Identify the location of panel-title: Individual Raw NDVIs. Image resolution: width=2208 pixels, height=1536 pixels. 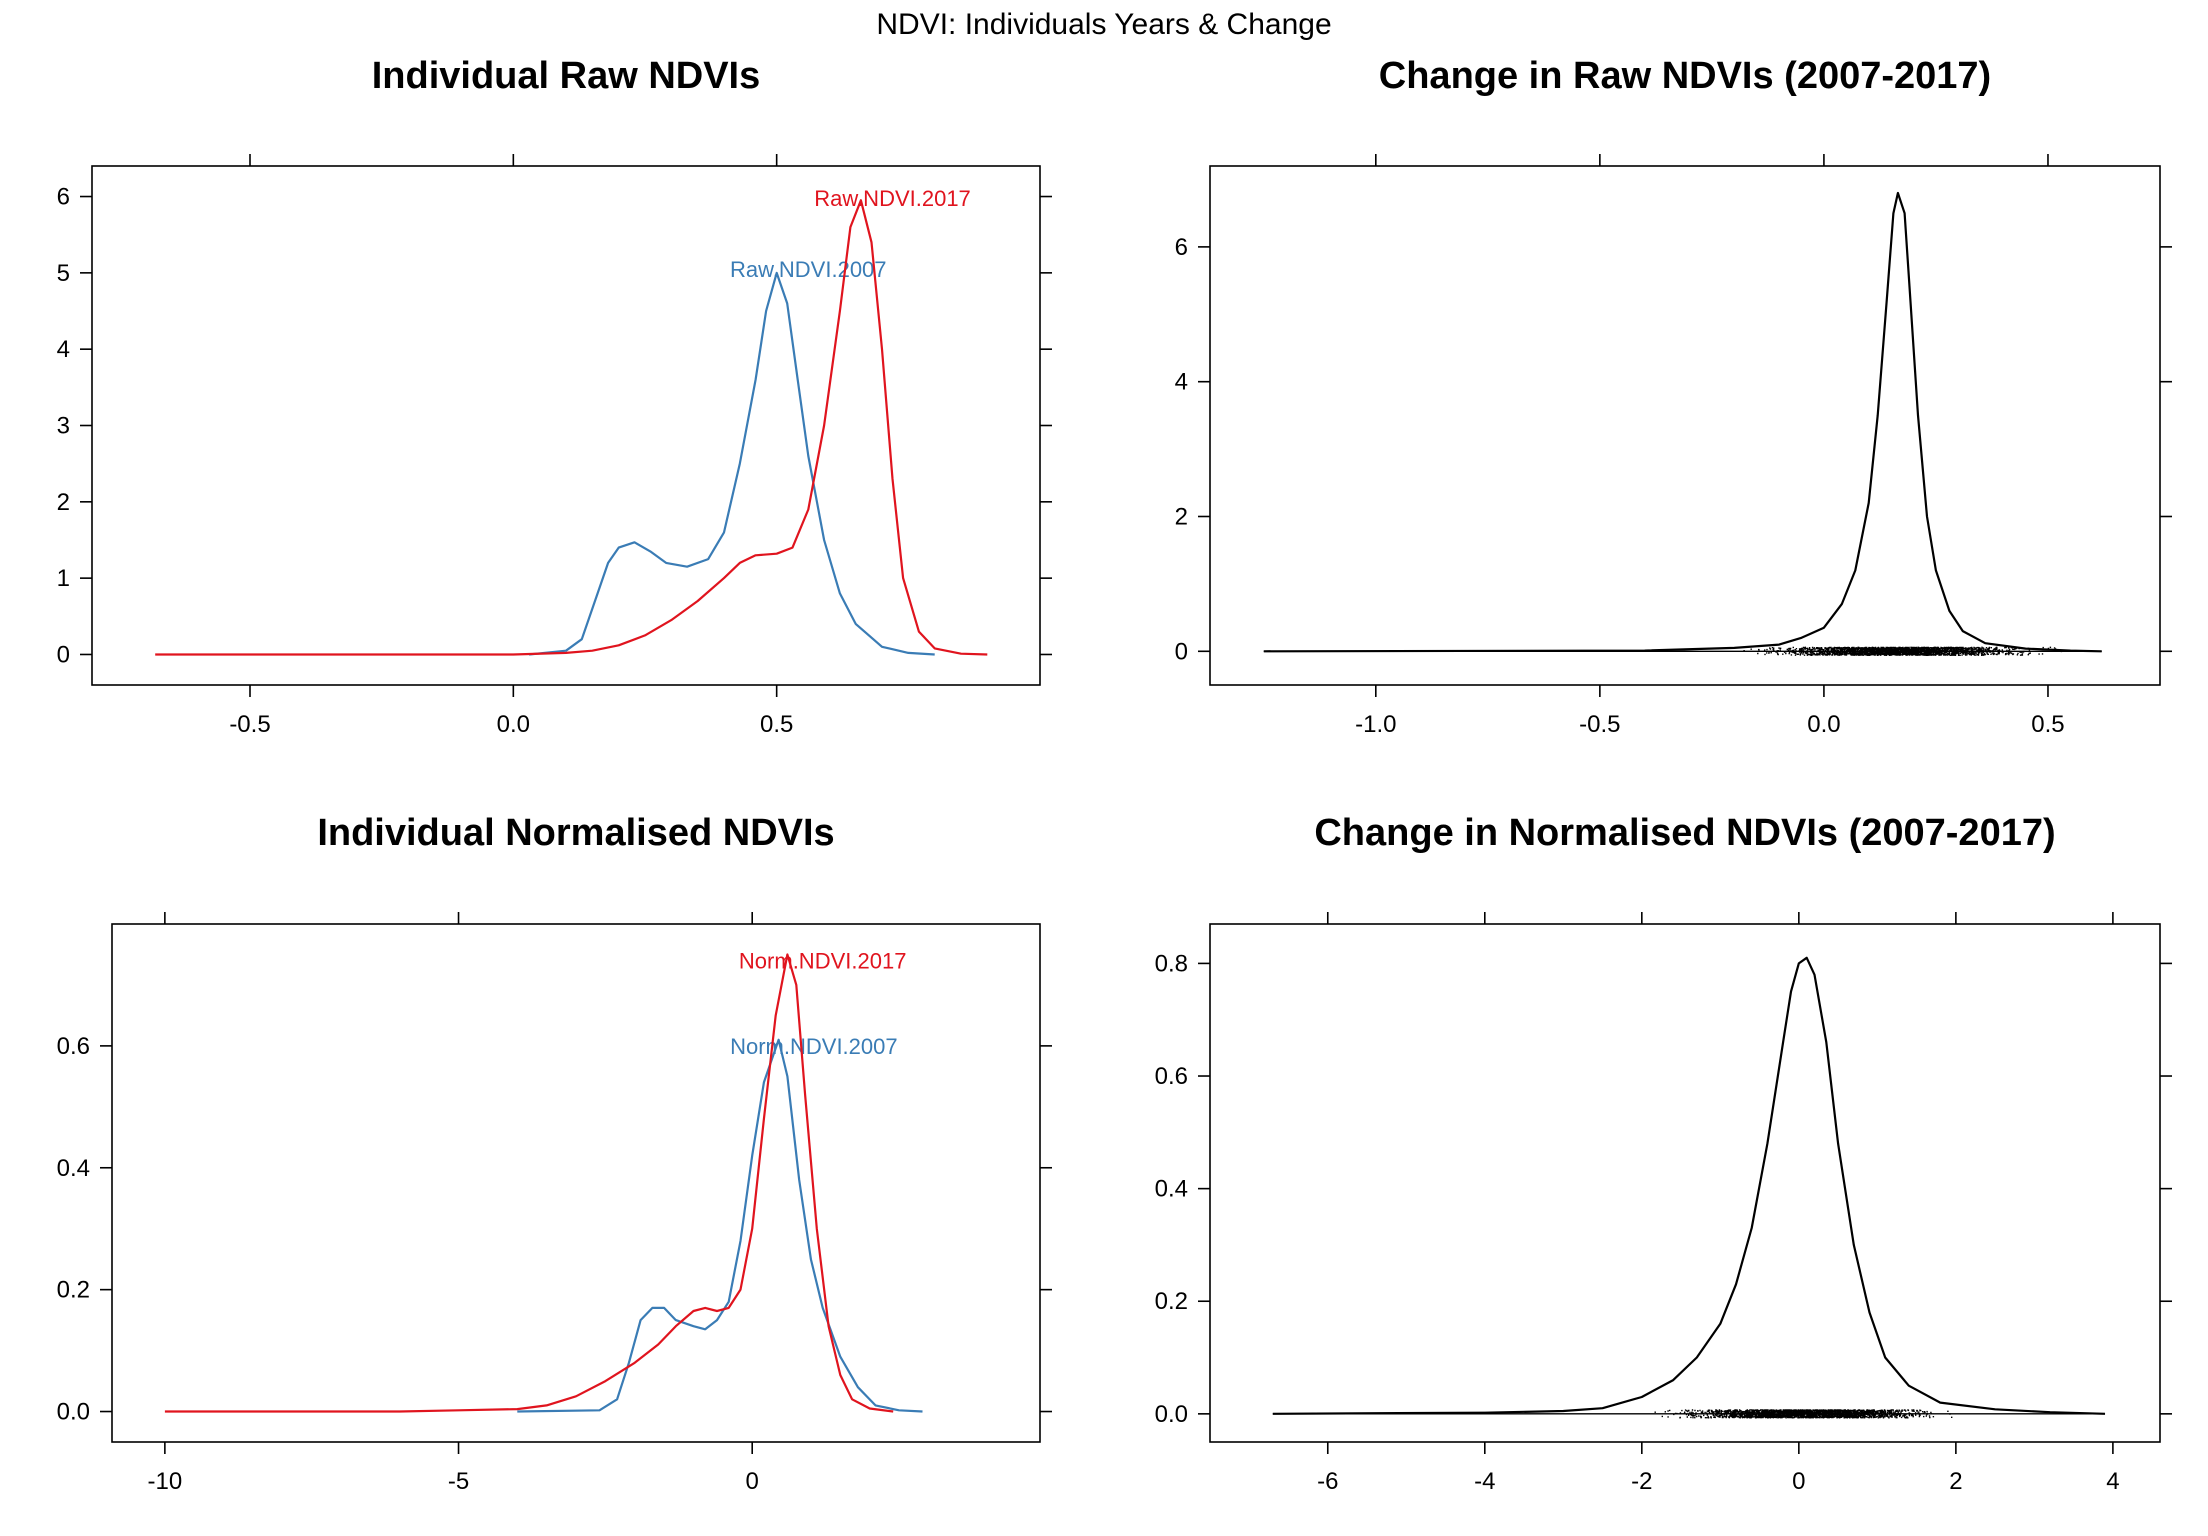
(566, 76).